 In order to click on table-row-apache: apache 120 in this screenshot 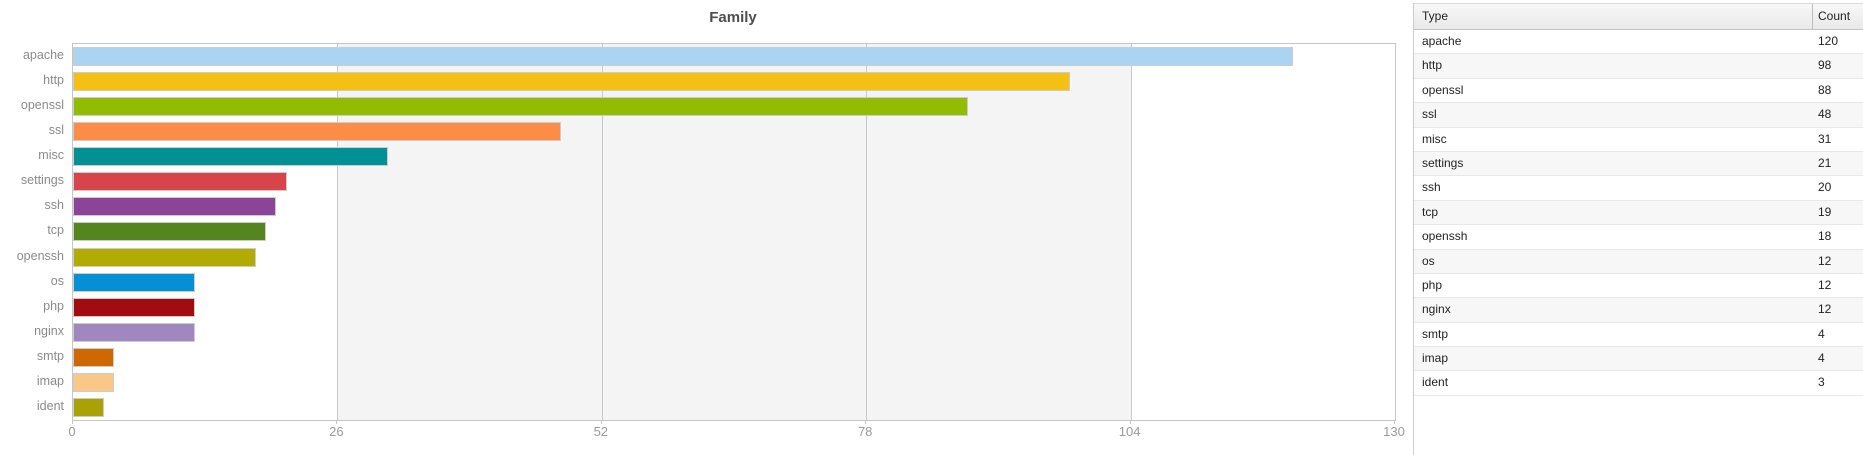, I will do `click(1638, 42)`.